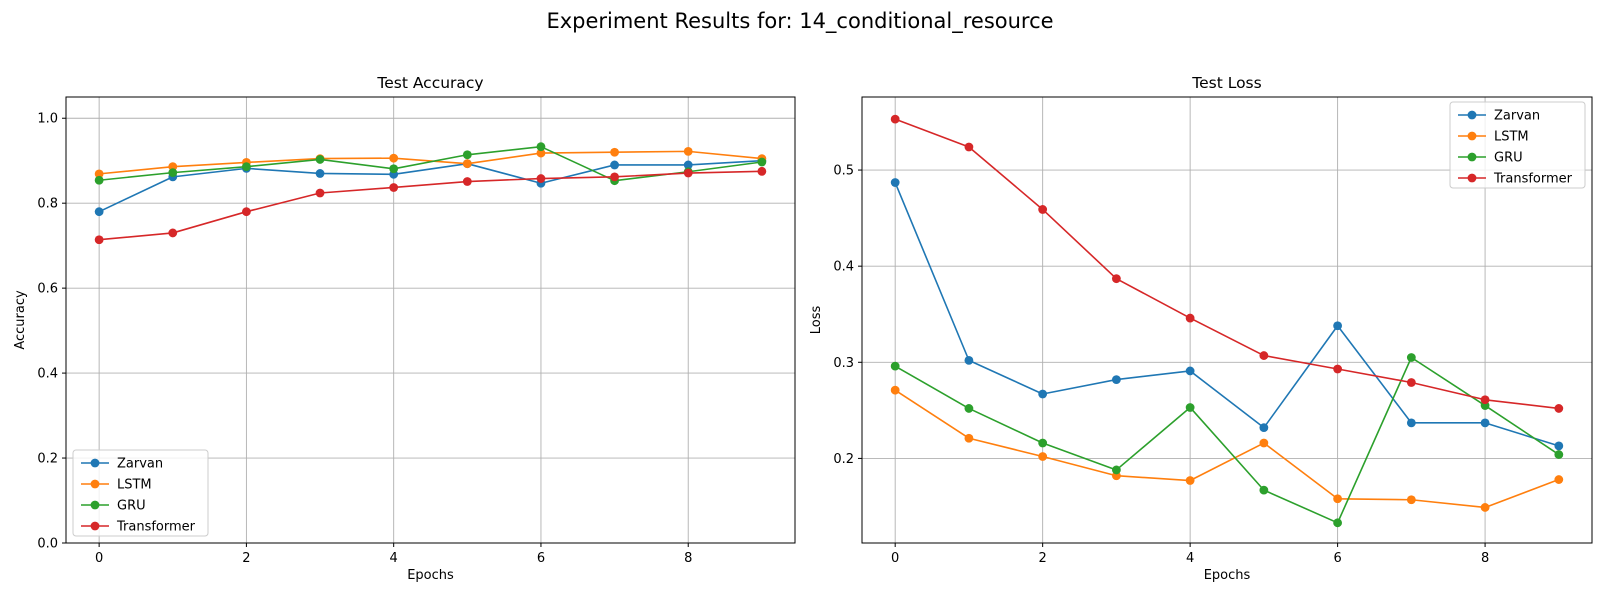 This screenshot has width=1600, height=600. Describe the element at coordinates (95, 526) in the screenshot. I see `accuracy-legend-marker-transformer` at that location.